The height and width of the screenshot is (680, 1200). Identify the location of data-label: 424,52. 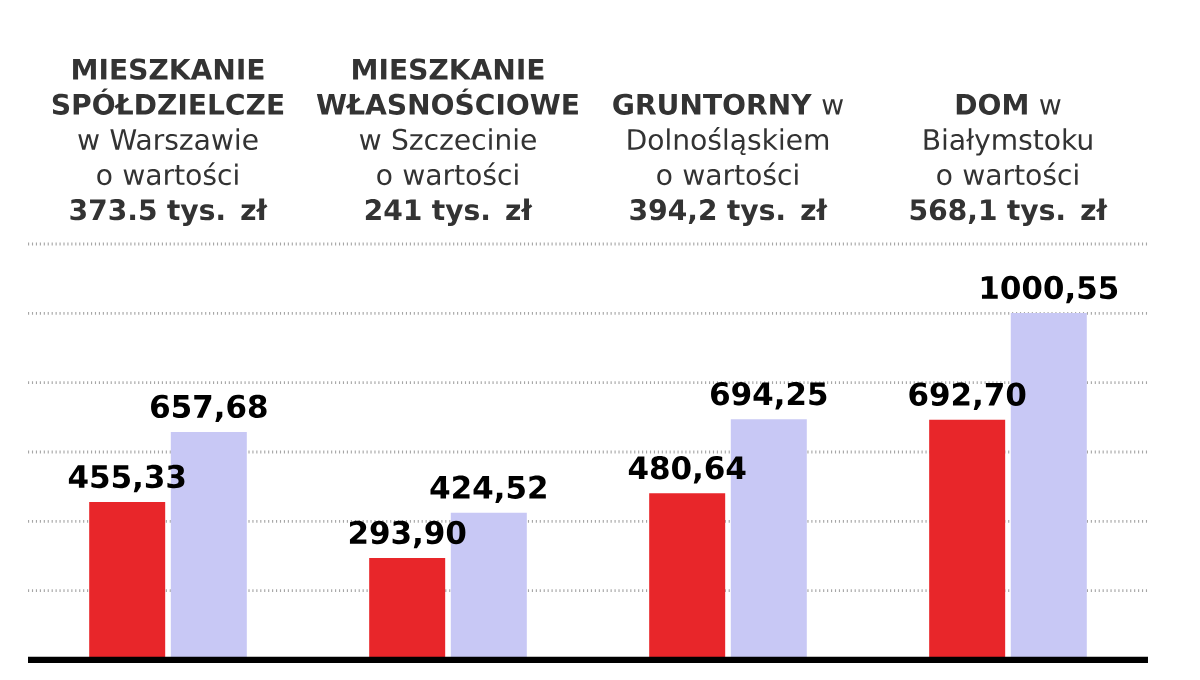
(488, 489).